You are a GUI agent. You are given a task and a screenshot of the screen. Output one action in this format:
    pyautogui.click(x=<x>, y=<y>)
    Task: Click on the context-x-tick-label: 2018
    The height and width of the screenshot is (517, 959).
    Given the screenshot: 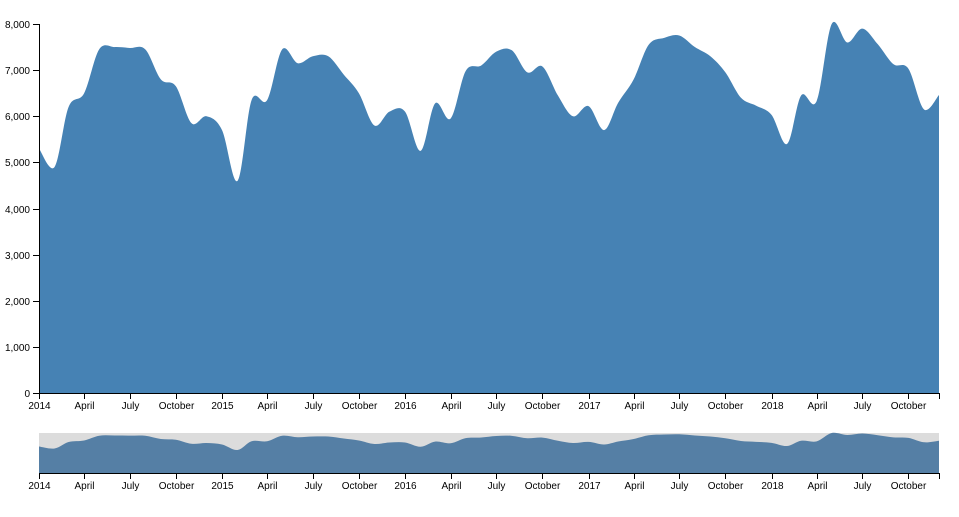 What is the action you would take?
    pyautogui.click(x=772, y=486)
    